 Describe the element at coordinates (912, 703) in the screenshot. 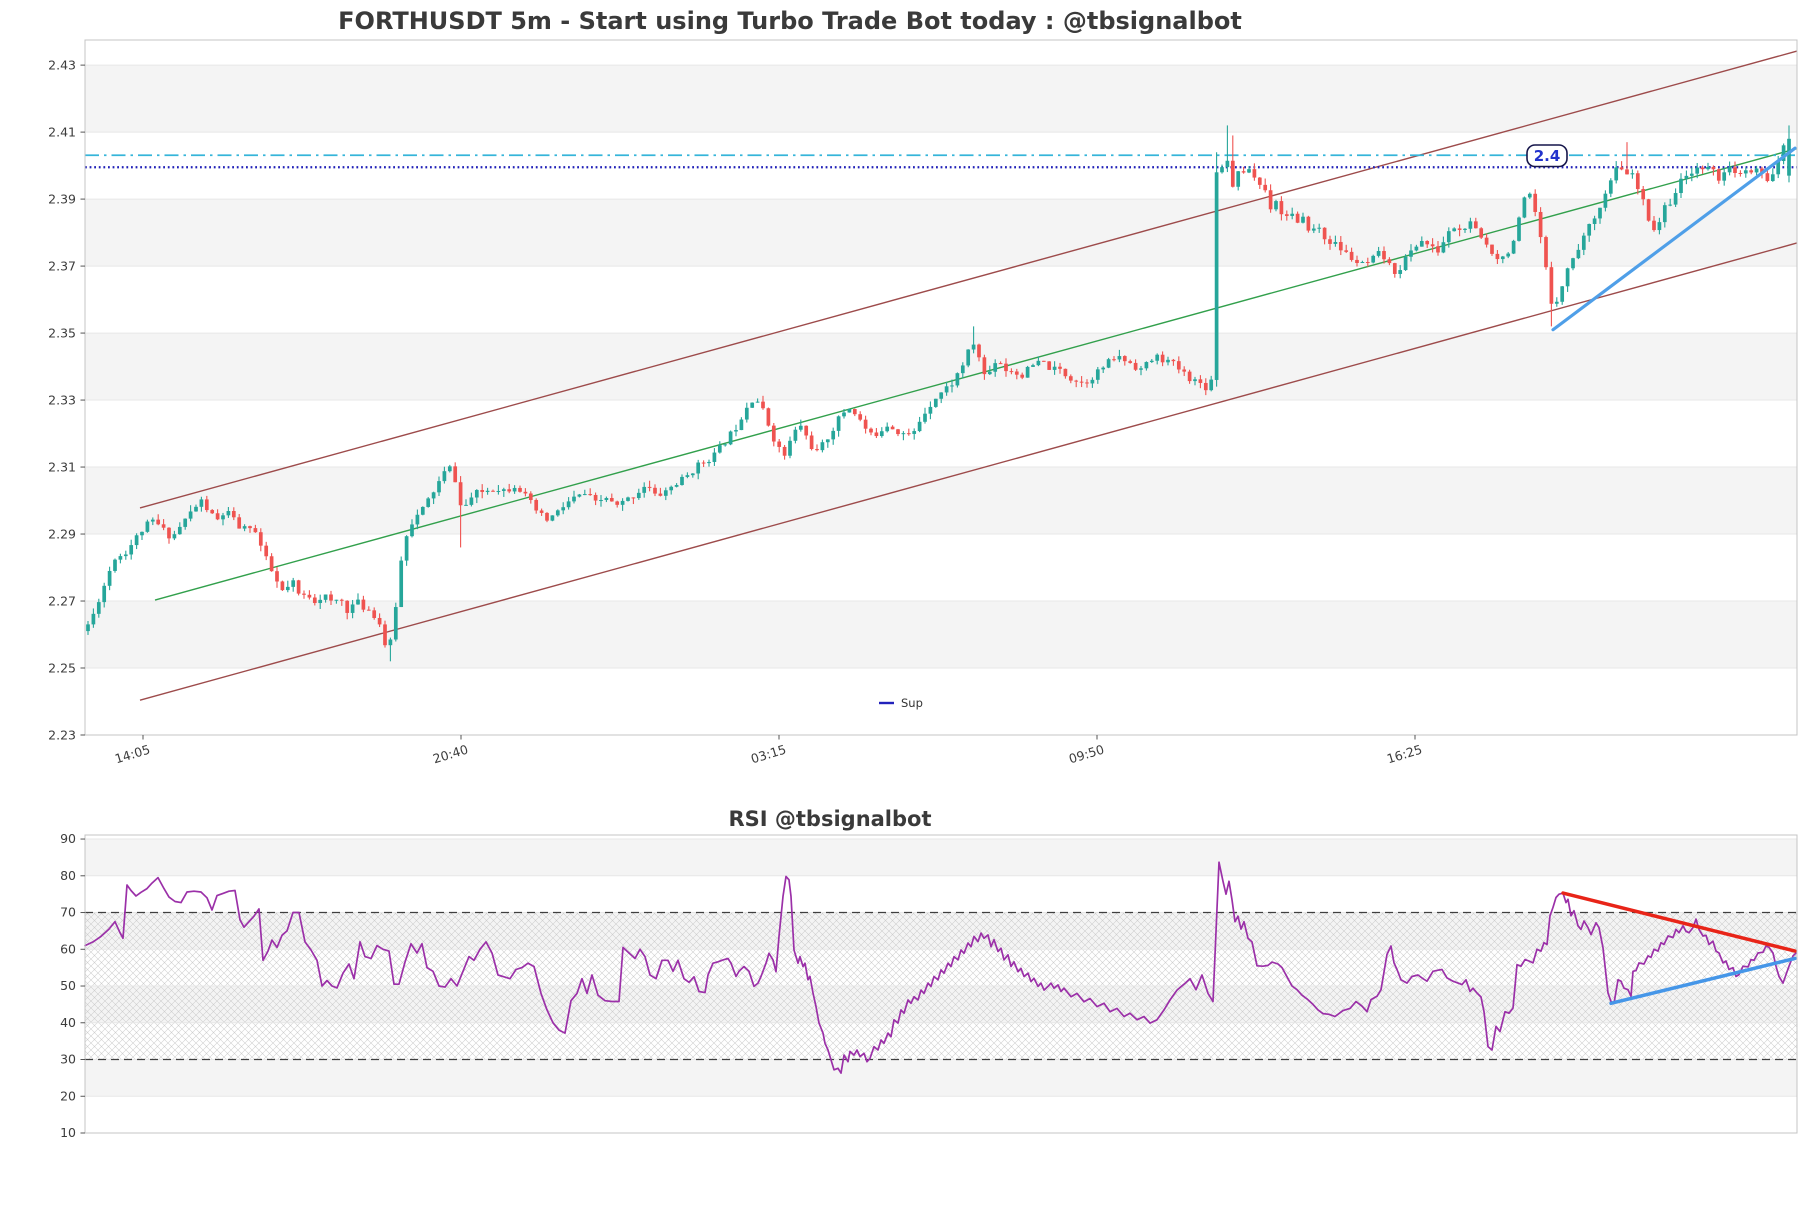

I see `legend-sup-label: Sup` at that location.